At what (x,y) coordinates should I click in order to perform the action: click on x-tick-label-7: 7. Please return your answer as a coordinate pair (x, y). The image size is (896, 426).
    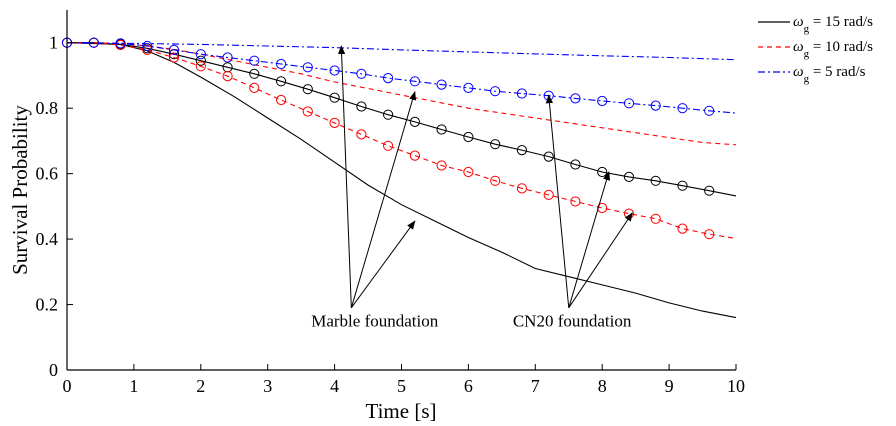
    Looking at the image, I should click on (535, 386).